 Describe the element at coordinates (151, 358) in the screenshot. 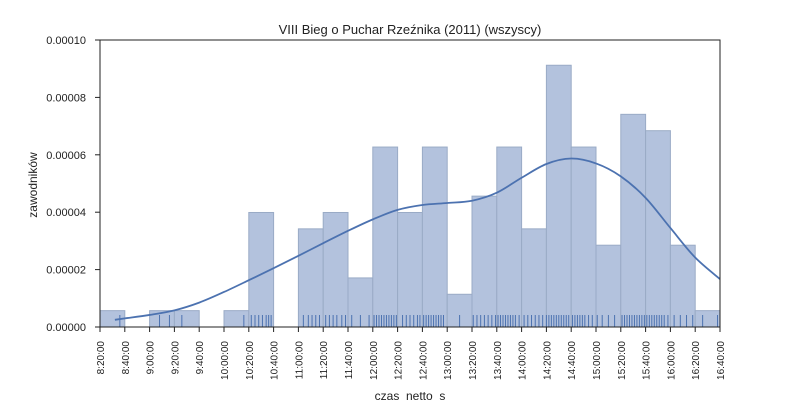

I see `x-tick-label: 9:00:00` at that location.